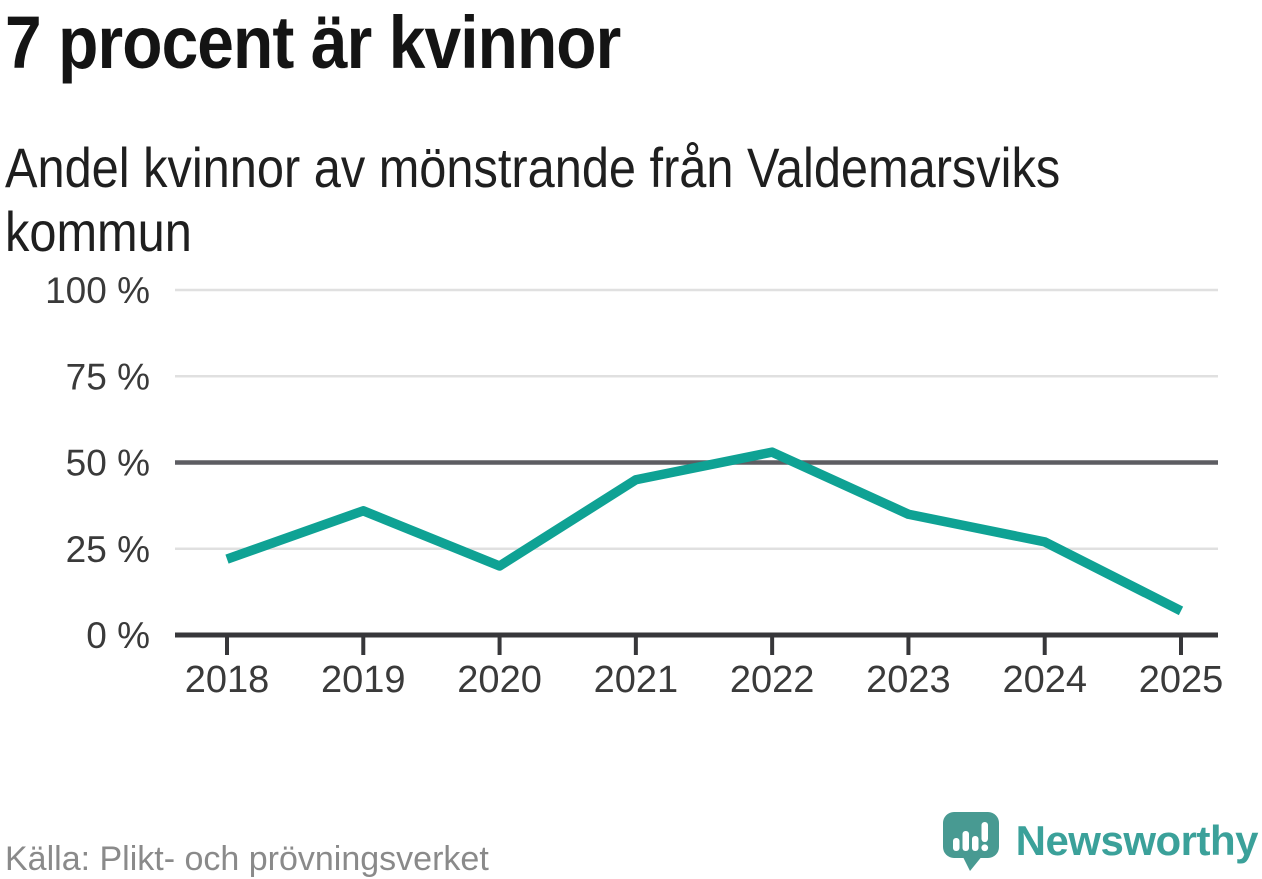  Describe the element at coordinates (227, 680) in the screenshot. I see `x-tick-label-2018: 2018` at that location.